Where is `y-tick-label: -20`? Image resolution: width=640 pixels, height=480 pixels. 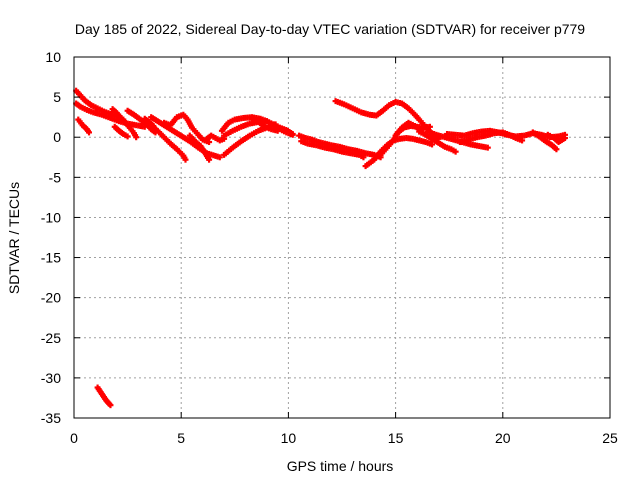 y-tick-label: -20 is located at coordinates (51, 298).